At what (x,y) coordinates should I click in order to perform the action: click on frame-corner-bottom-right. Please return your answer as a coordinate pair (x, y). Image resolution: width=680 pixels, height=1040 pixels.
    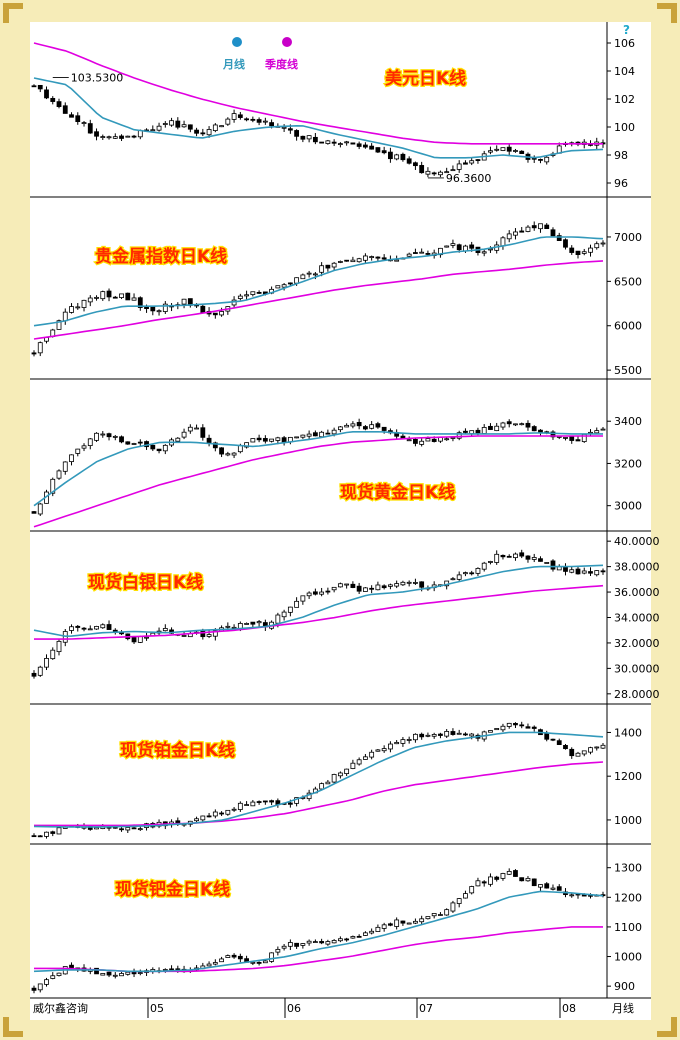
    Looking at the image, I should click on (667, 1027).